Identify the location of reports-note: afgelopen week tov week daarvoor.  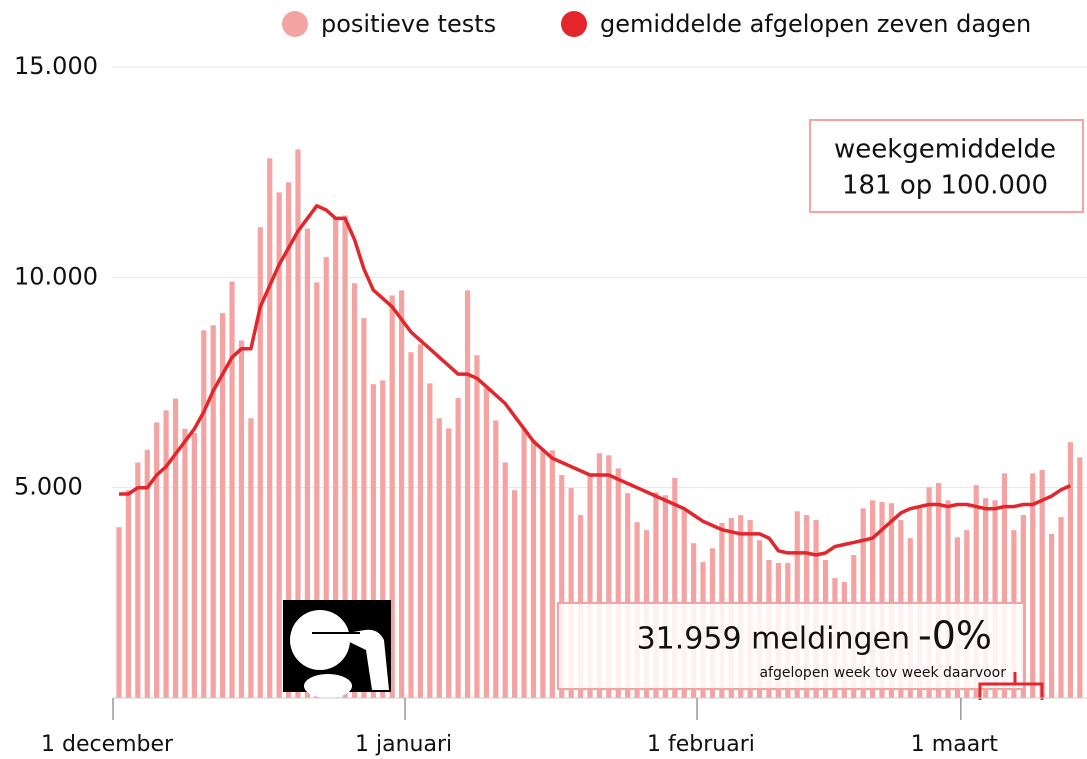
(882, 673).